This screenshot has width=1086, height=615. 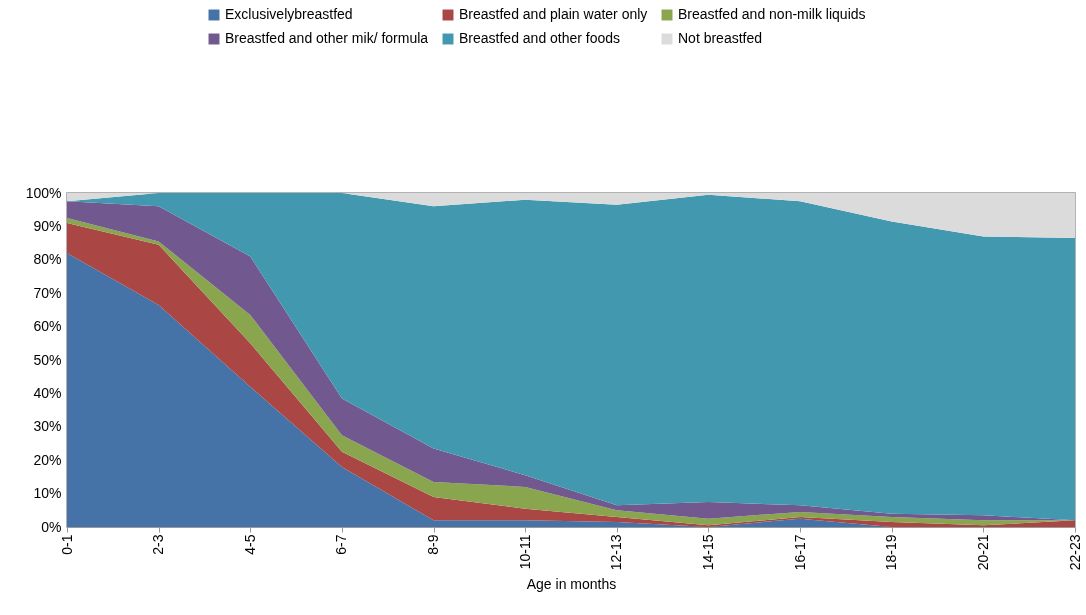 I want to click on y-tick-label: 100%, so click(x=43, y=192).